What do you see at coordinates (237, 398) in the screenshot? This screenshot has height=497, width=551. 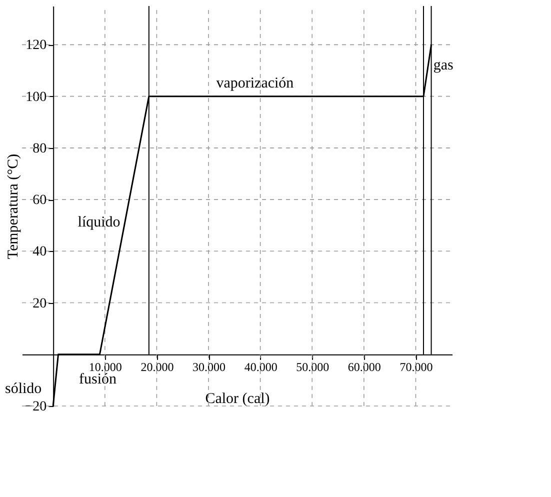 I see `x-axis-title: Calor (cal)` at bounding box center [237, 398].